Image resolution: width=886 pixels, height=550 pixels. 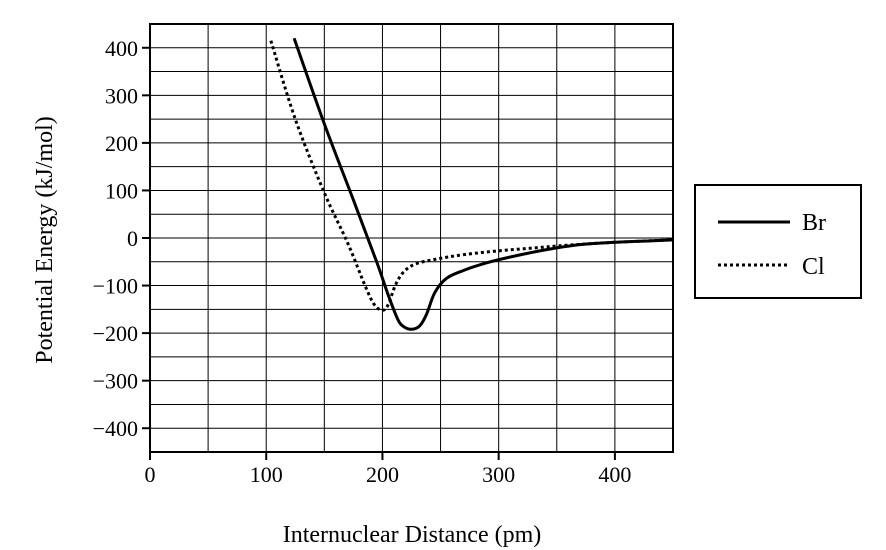 I want to click on y-tick-label: 300, so click(x=121, y=95).